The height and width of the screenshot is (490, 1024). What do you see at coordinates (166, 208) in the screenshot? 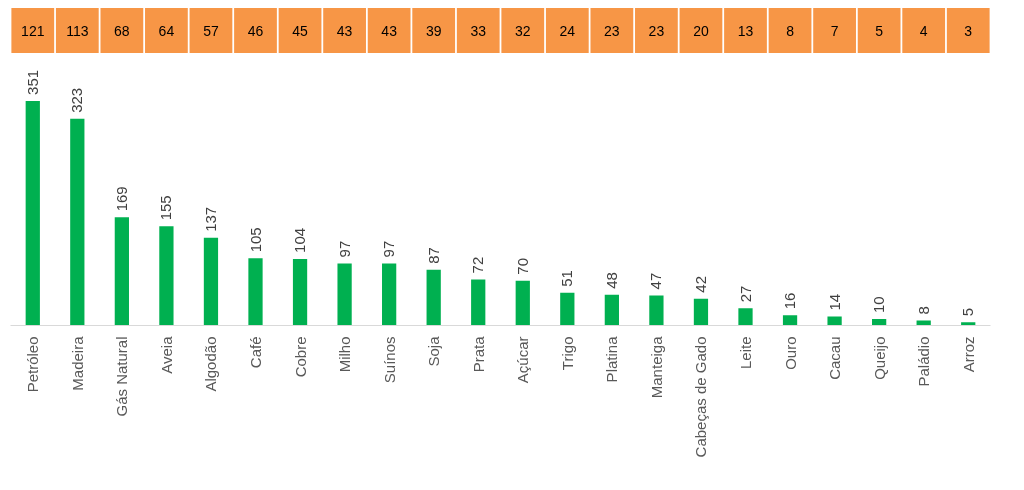
I see `data-label: 155` at bounding box center [166, 208].